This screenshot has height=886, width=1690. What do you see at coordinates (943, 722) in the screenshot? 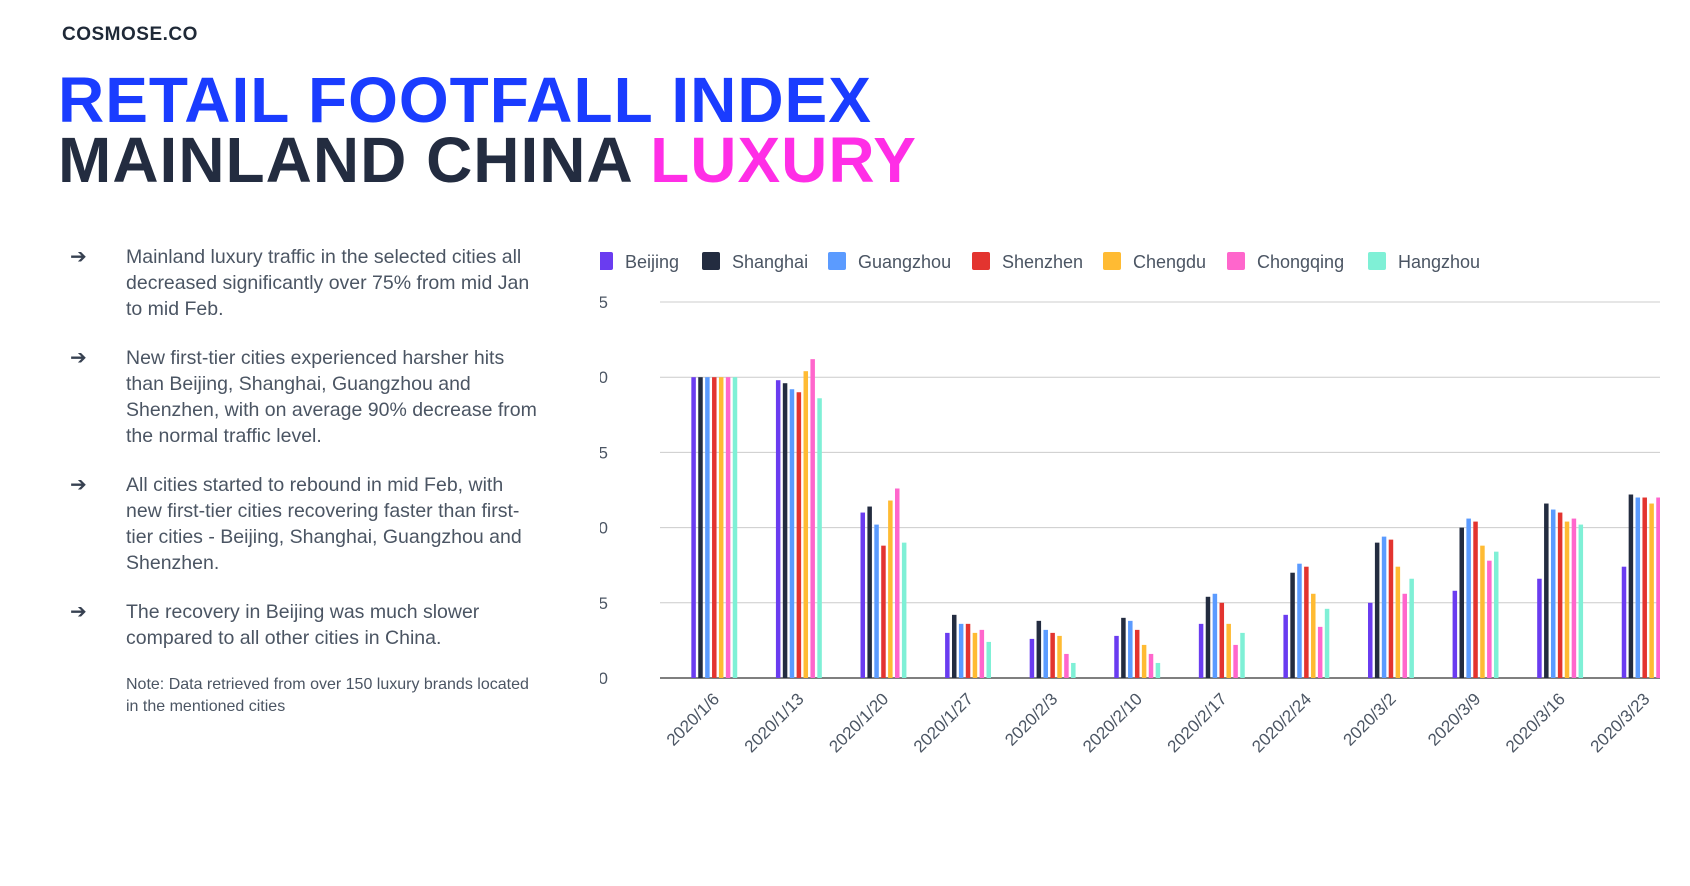
I see `x-tick-label: 2020/1/27` at bounding box center [943, 722].